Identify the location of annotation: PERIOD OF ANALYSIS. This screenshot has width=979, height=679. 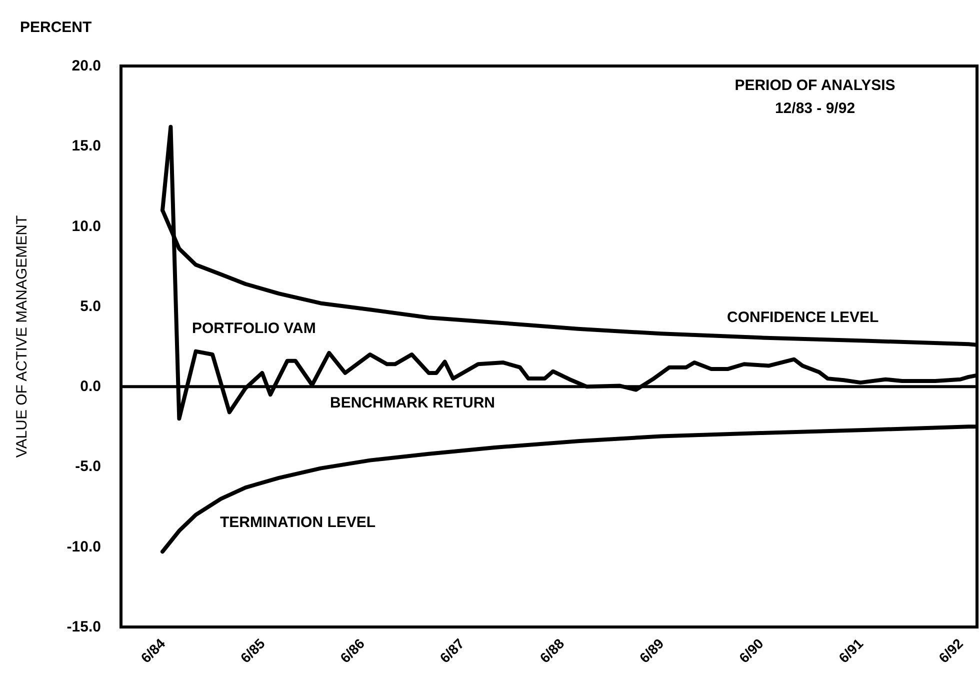
(815, 85).